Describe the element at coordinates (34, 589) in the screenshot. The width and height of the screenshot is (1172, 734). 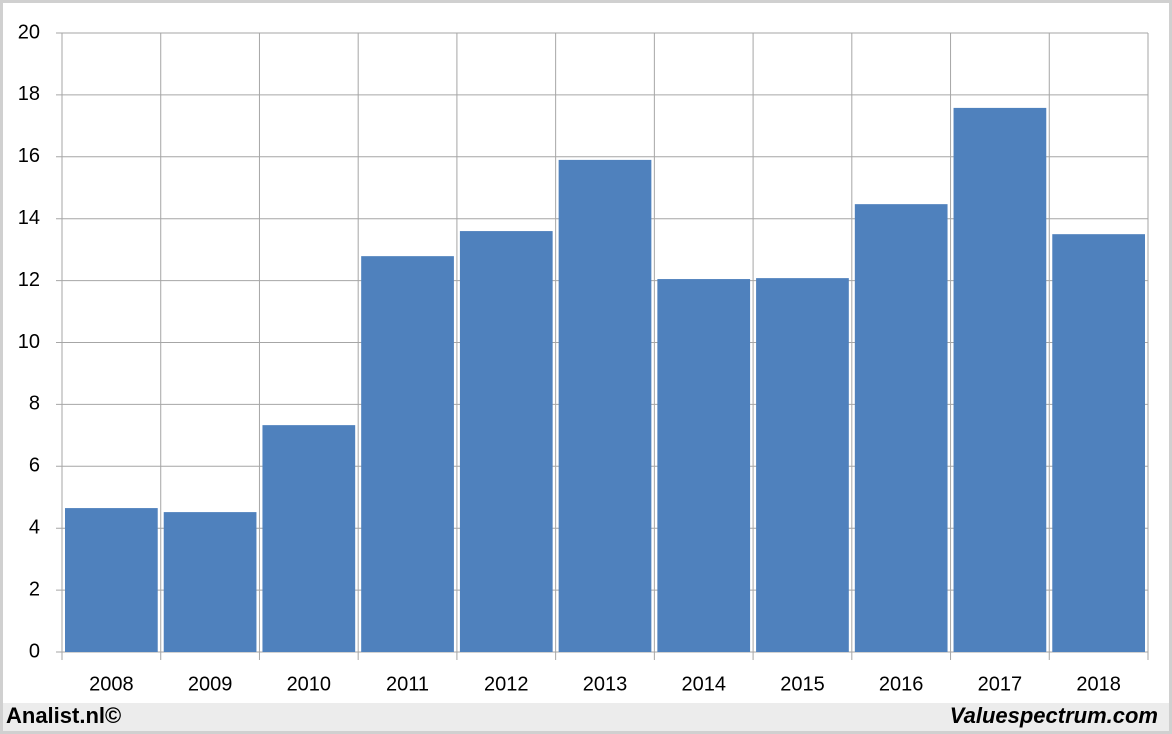
I see `y-tick-label: 2` at that location.